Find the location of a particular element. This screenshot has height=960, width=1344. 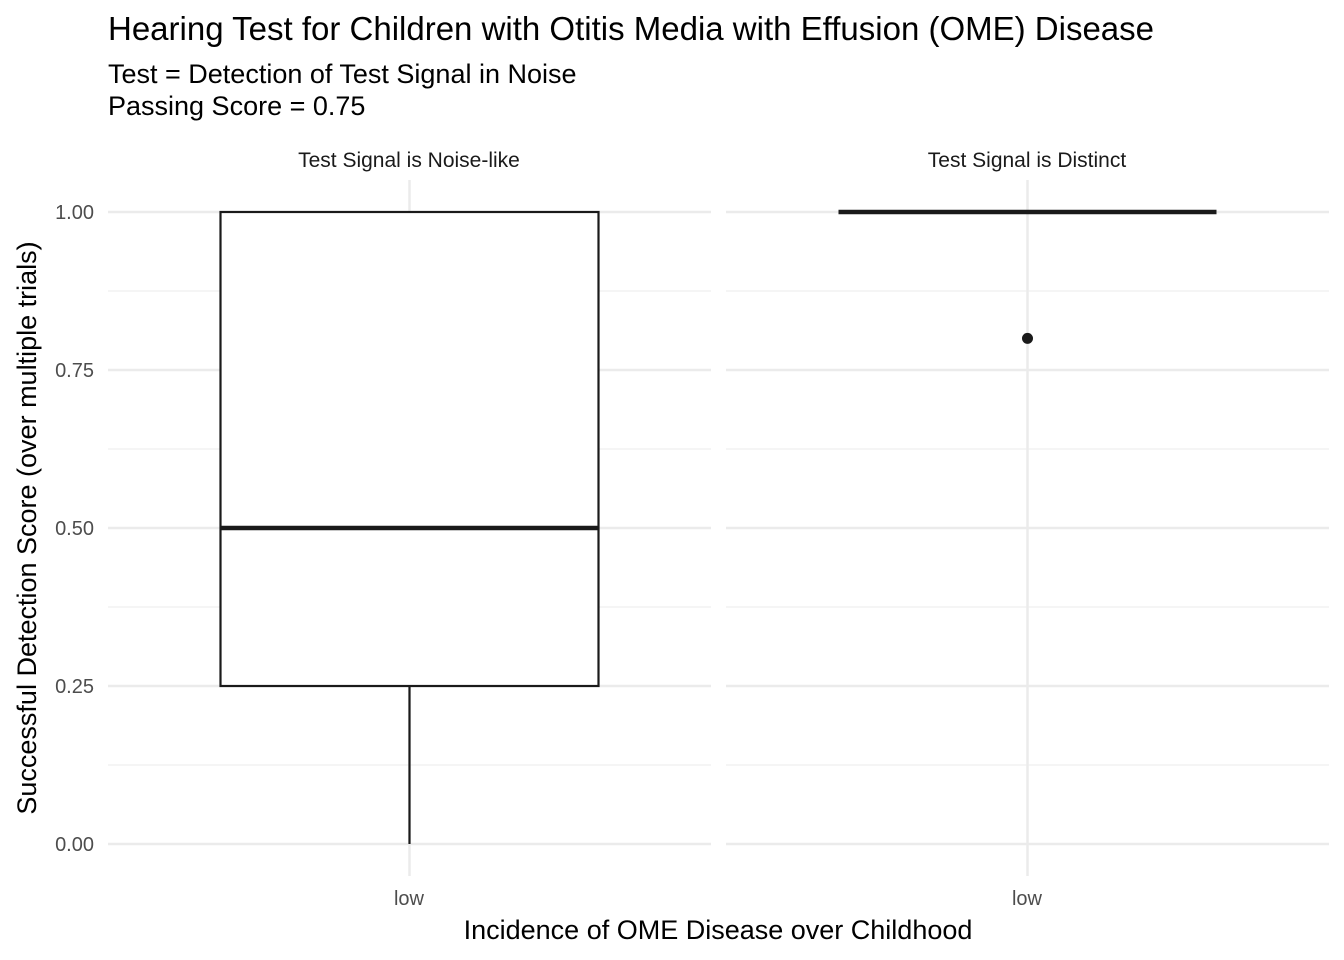

y-tick-label: 1.00 is located at coordinates (74, 213).